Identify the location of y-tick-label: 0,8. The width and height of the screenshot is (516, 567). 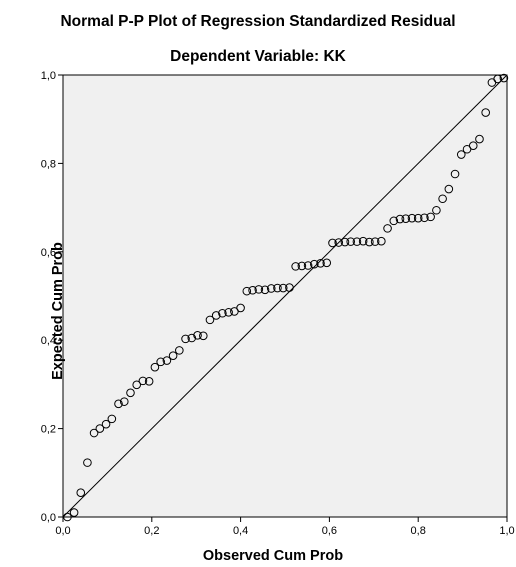
(48, 164).